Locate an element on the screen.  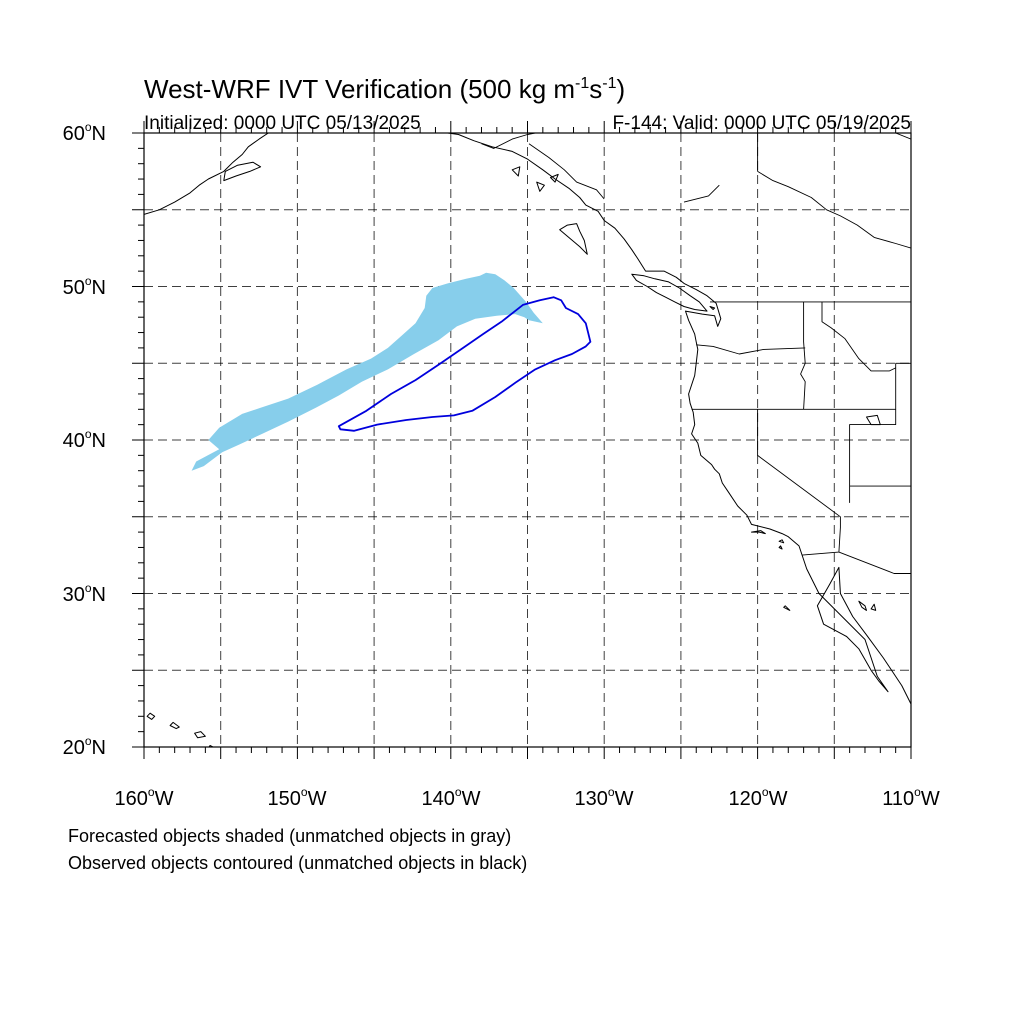
lon-label-150w: 150oW is located at coordinates (297, 797).